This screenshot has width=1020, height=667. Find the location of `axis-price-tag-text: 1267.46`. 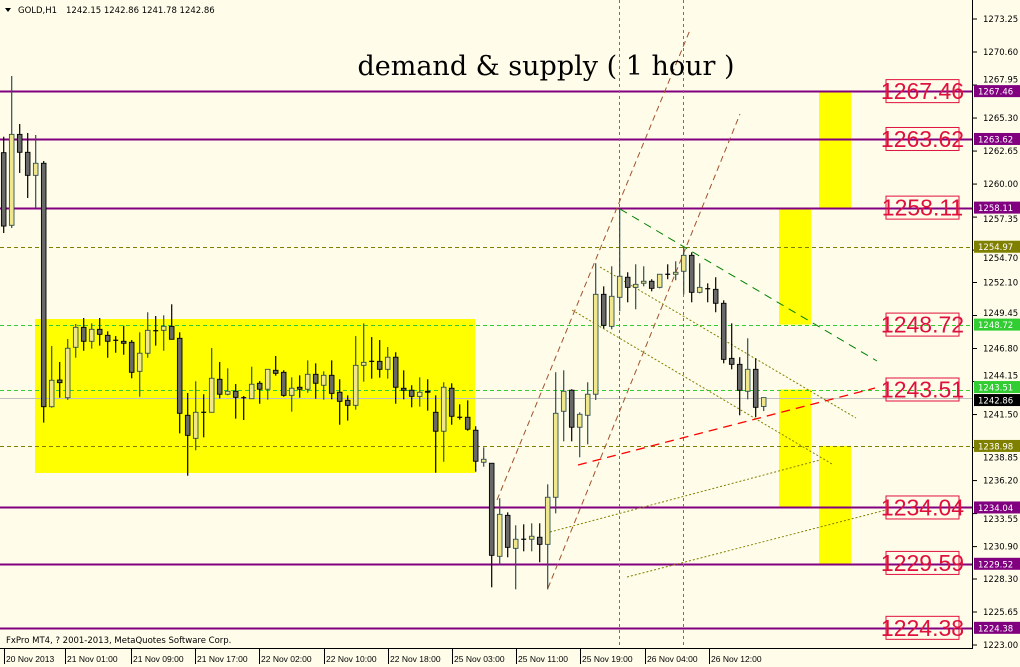

axis-price-tag-text: 1267.46 is located at coordinates (995, 93).